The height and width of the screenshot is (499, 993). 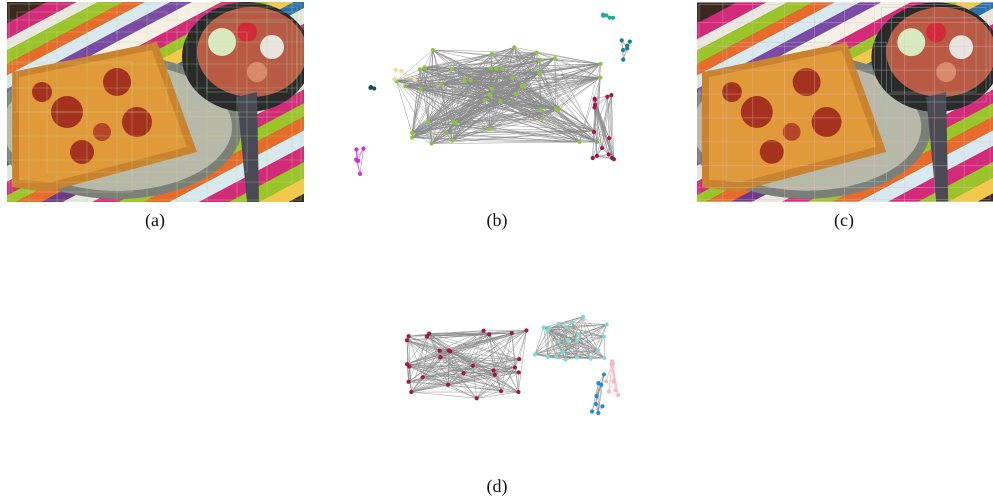 I want to click on panel-c-image, so click(x=845, y=102).